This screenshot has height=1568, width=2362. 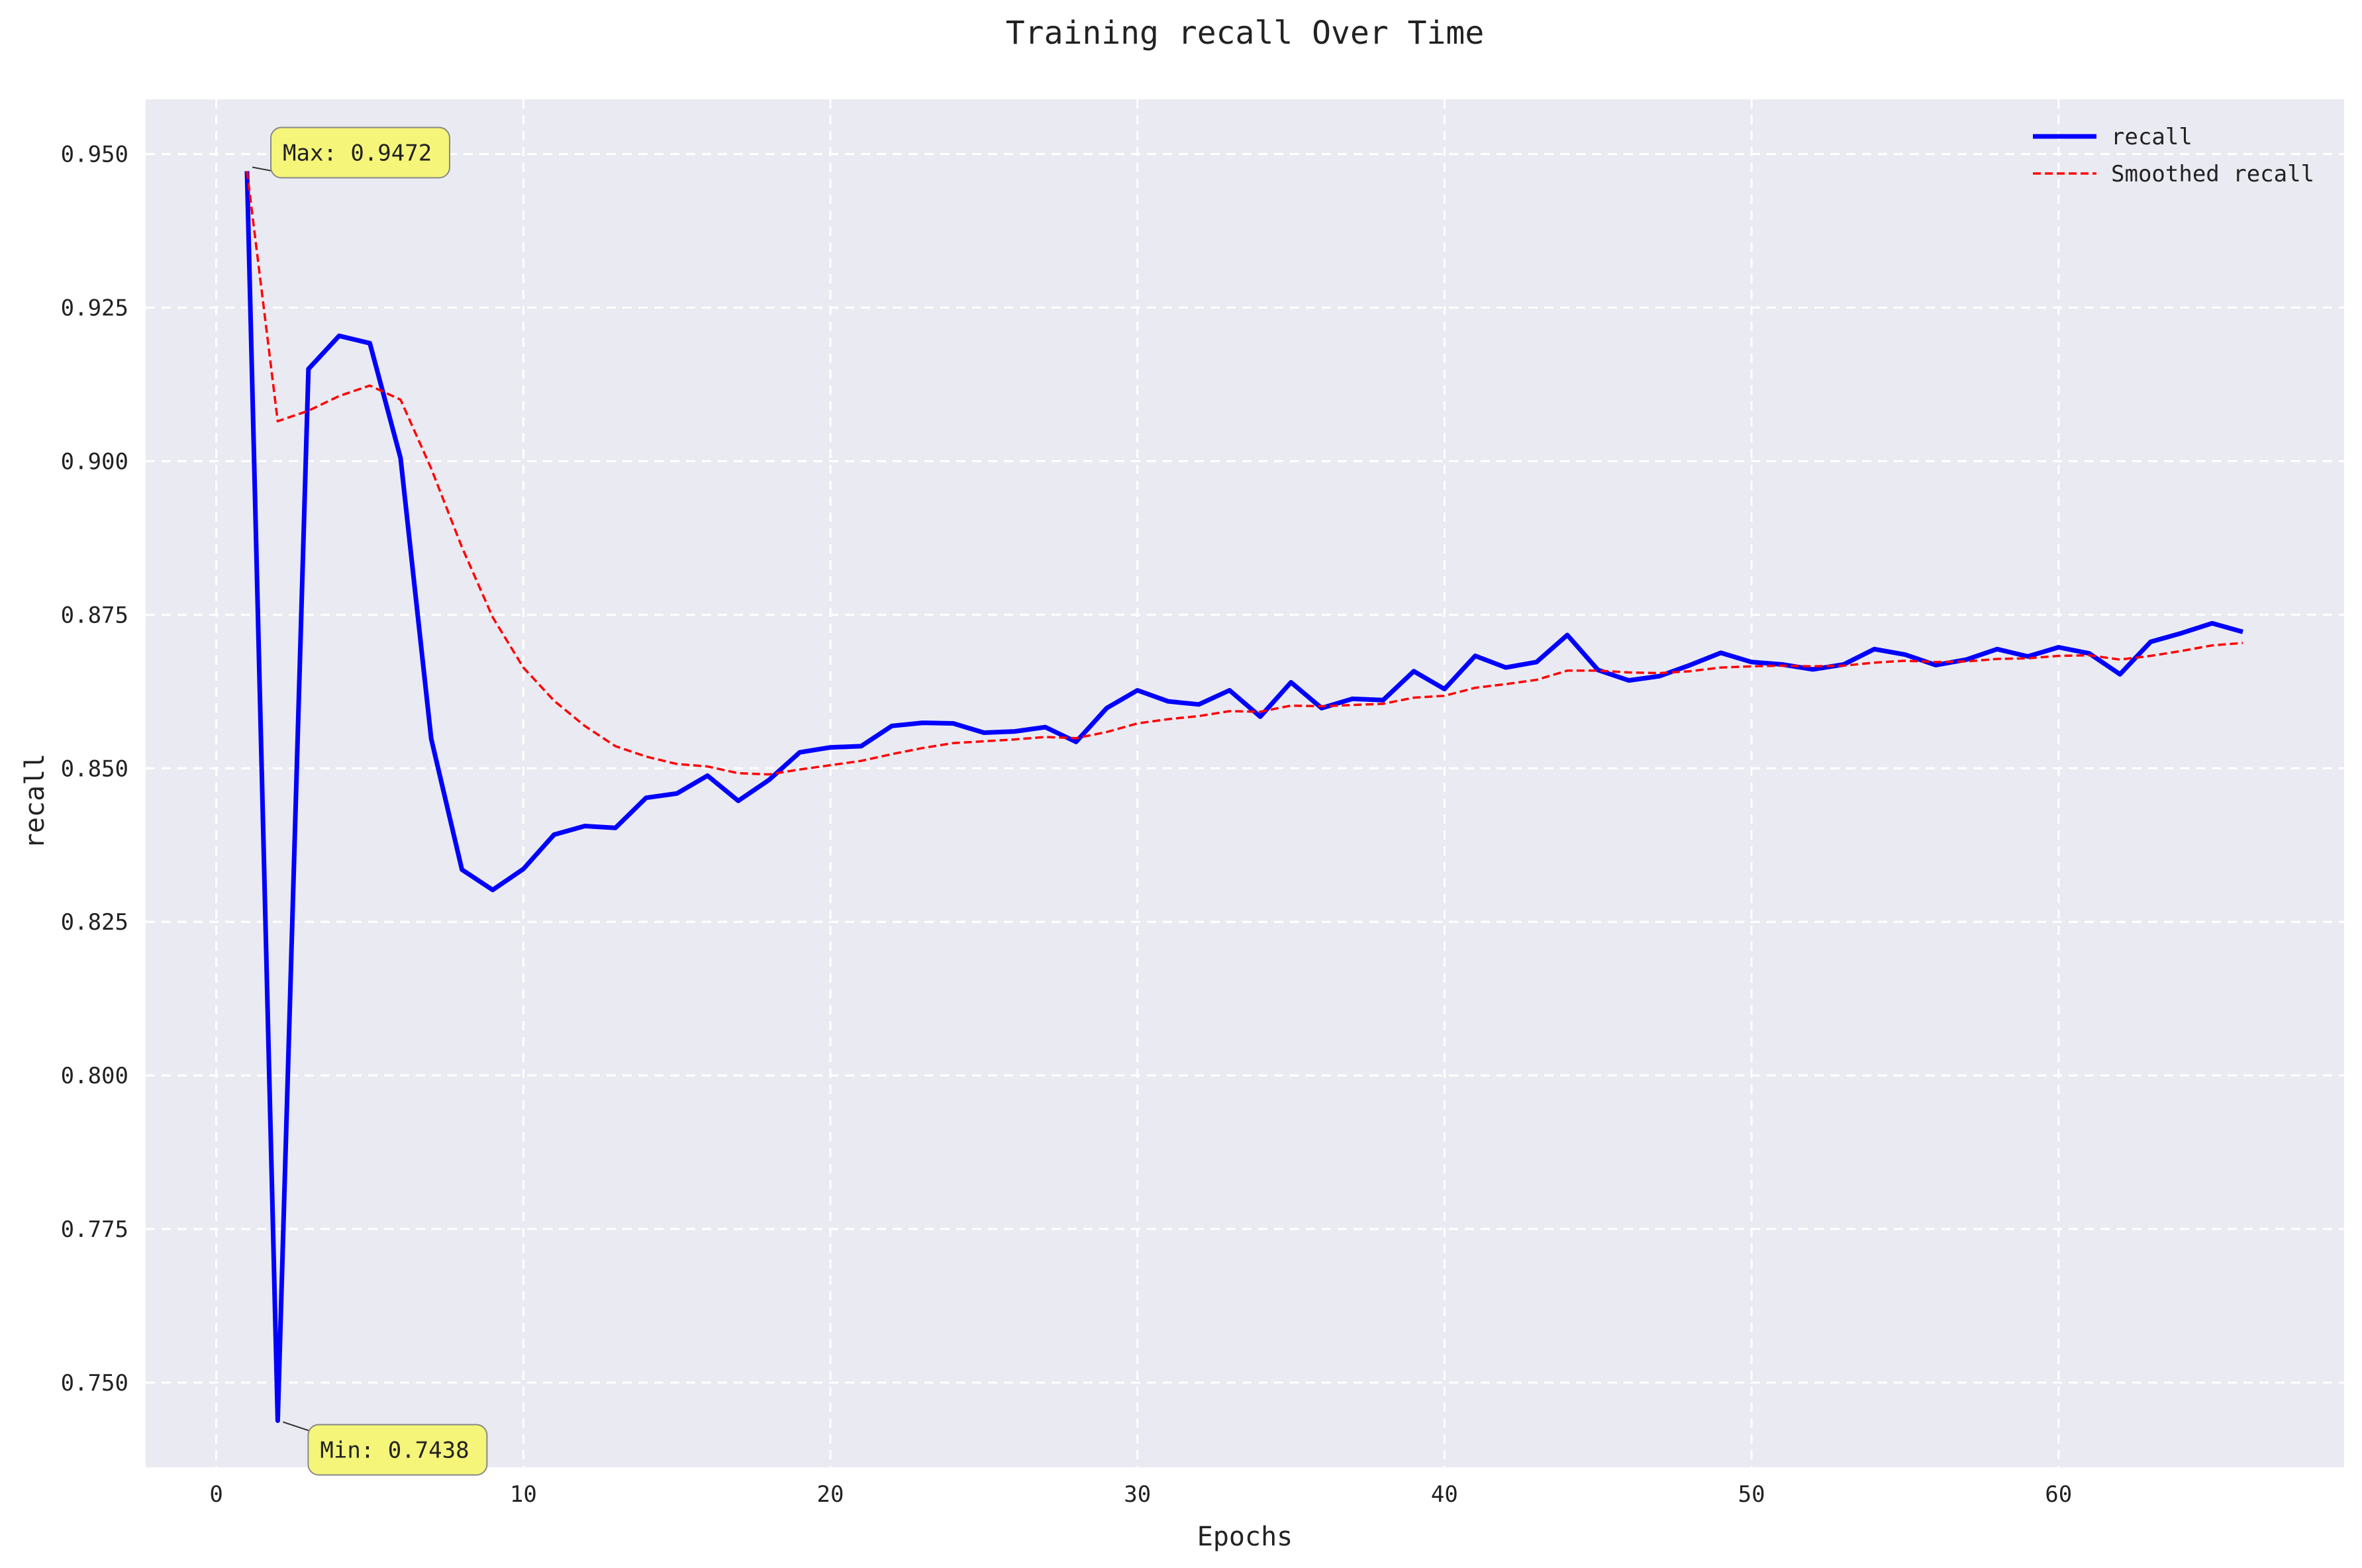 I want to click on x-tick-label: 10, so click(x=524, y=1494).